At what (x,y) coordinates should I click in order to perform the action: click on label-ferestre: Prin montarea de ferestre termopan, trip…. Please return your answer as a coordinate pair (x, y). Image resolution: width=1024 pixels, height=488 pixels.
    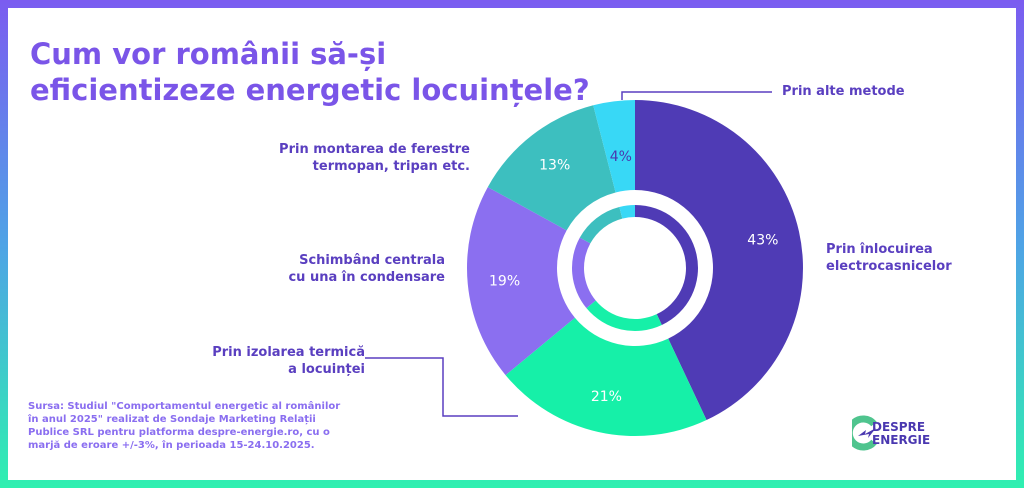
    Looking at the image, I should click on (374, 158).